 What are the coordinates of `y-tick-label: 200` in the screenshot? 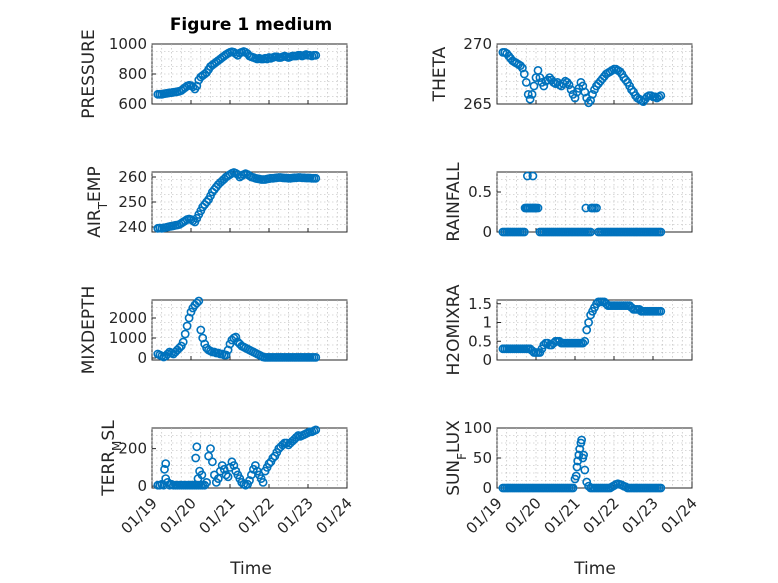 It's located at (132, 449).